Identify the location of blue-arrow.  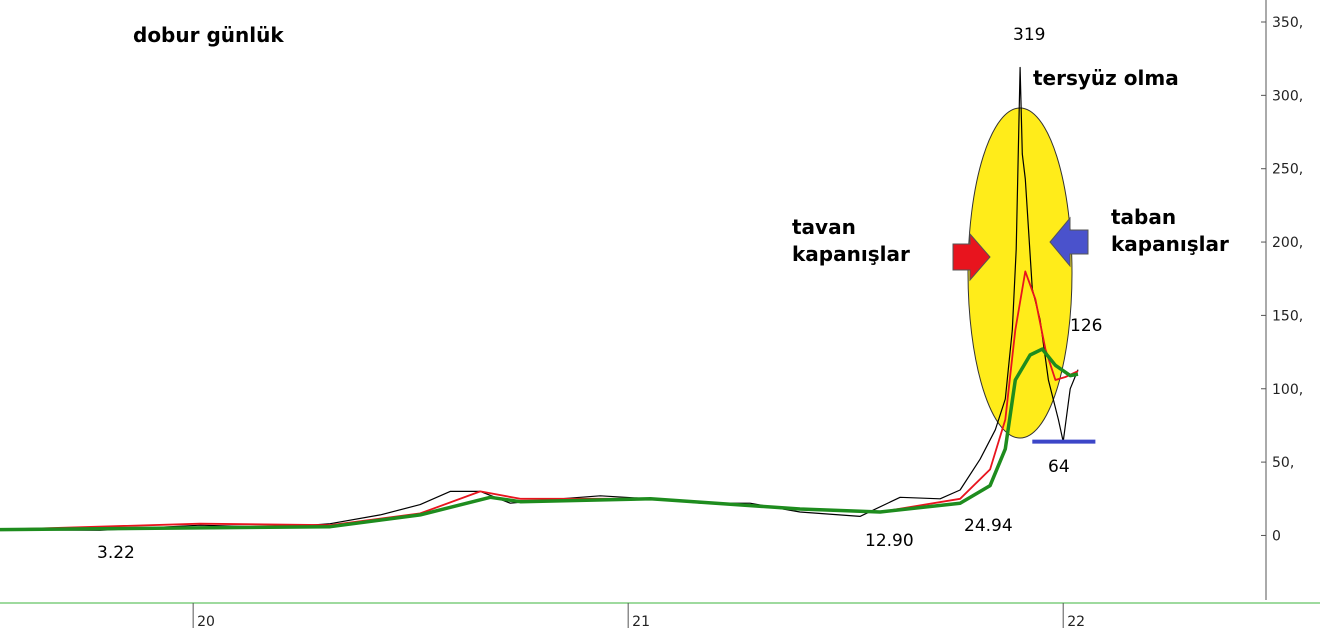
(1069, 242).